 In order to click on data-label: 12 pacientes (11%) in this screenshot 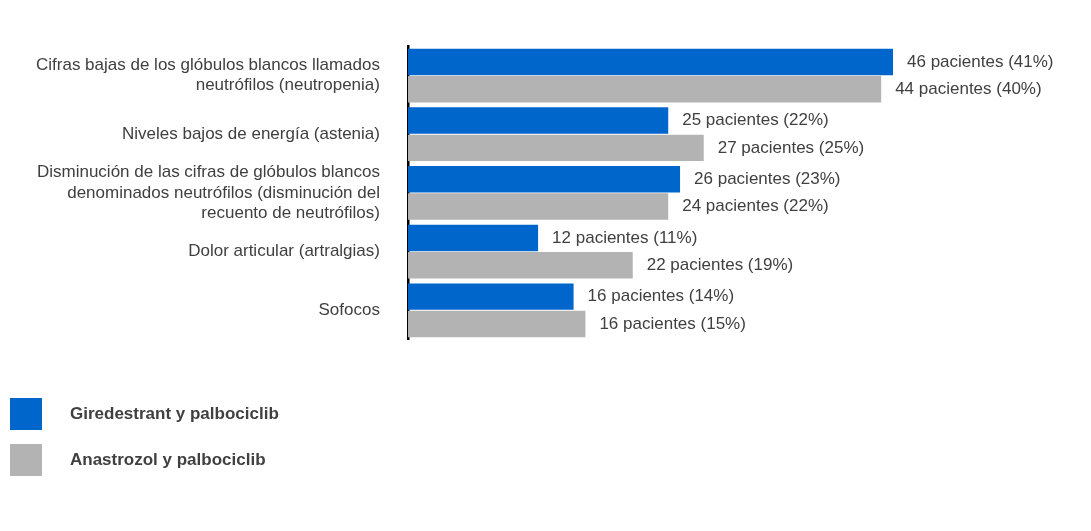, I will do `click(625, 237)`.